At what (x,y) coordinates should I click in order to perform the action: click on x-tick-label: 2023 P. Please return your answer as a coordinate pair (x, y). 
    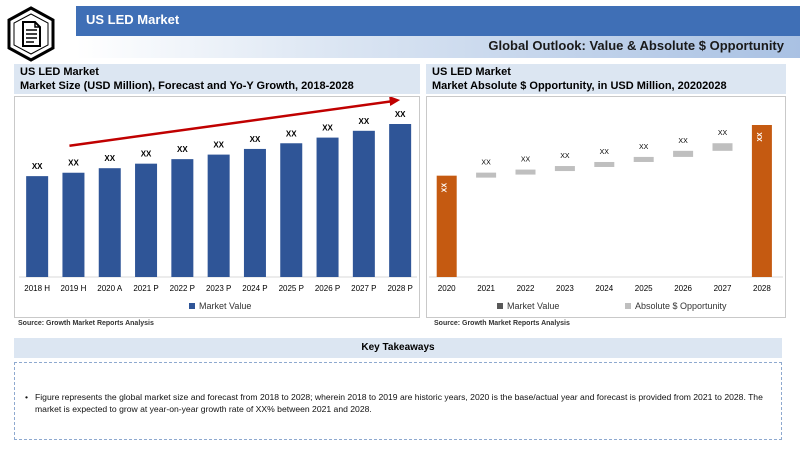
    Looking at the image, I should click on (218, 288).